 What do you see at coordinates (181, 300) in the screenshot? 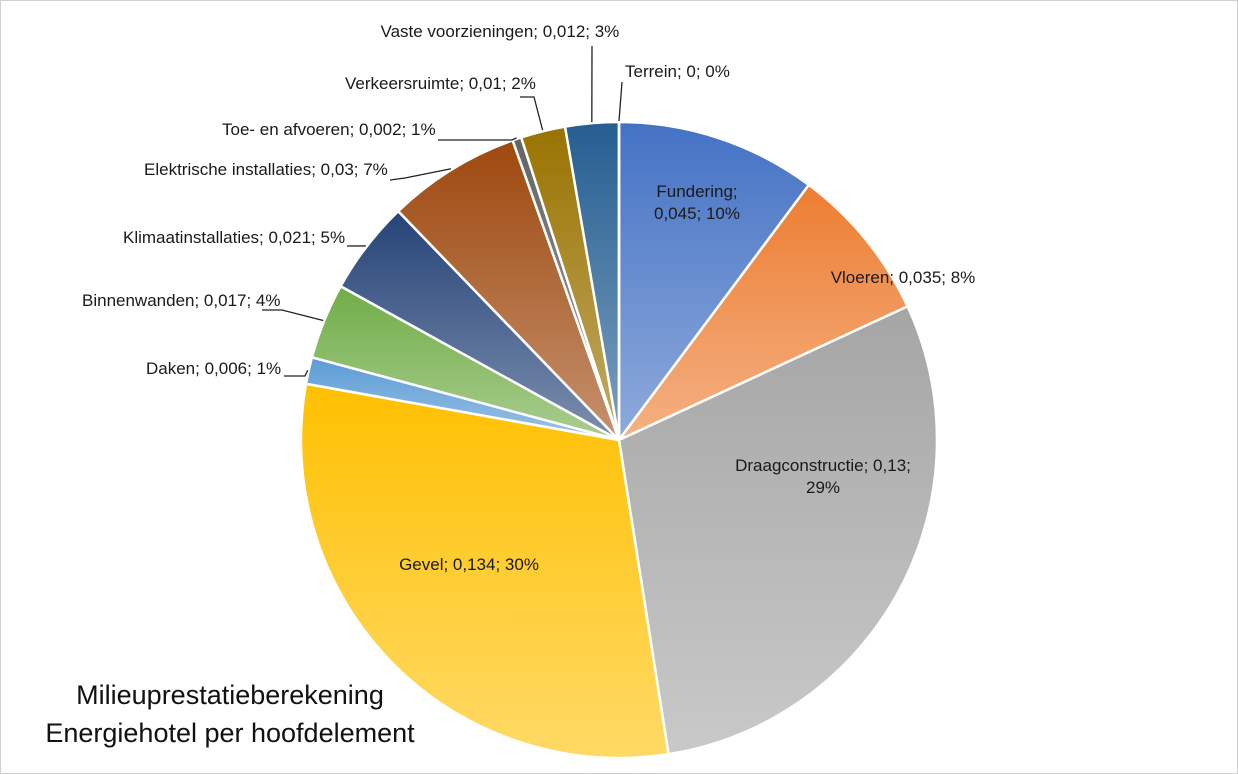
I see `data-label: Binnenwanden; 0,017; 4%` at bounding box center [181, 300].